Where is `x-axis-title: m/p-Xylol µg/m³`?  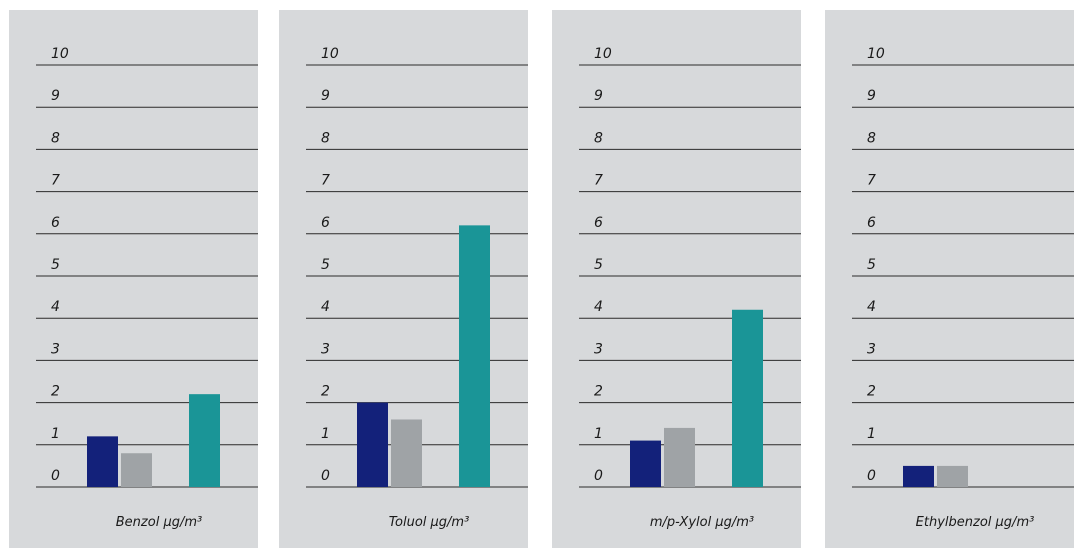 x-axis-title: m/p-Xylol µg/m³ is located at coordinates (702, 522).